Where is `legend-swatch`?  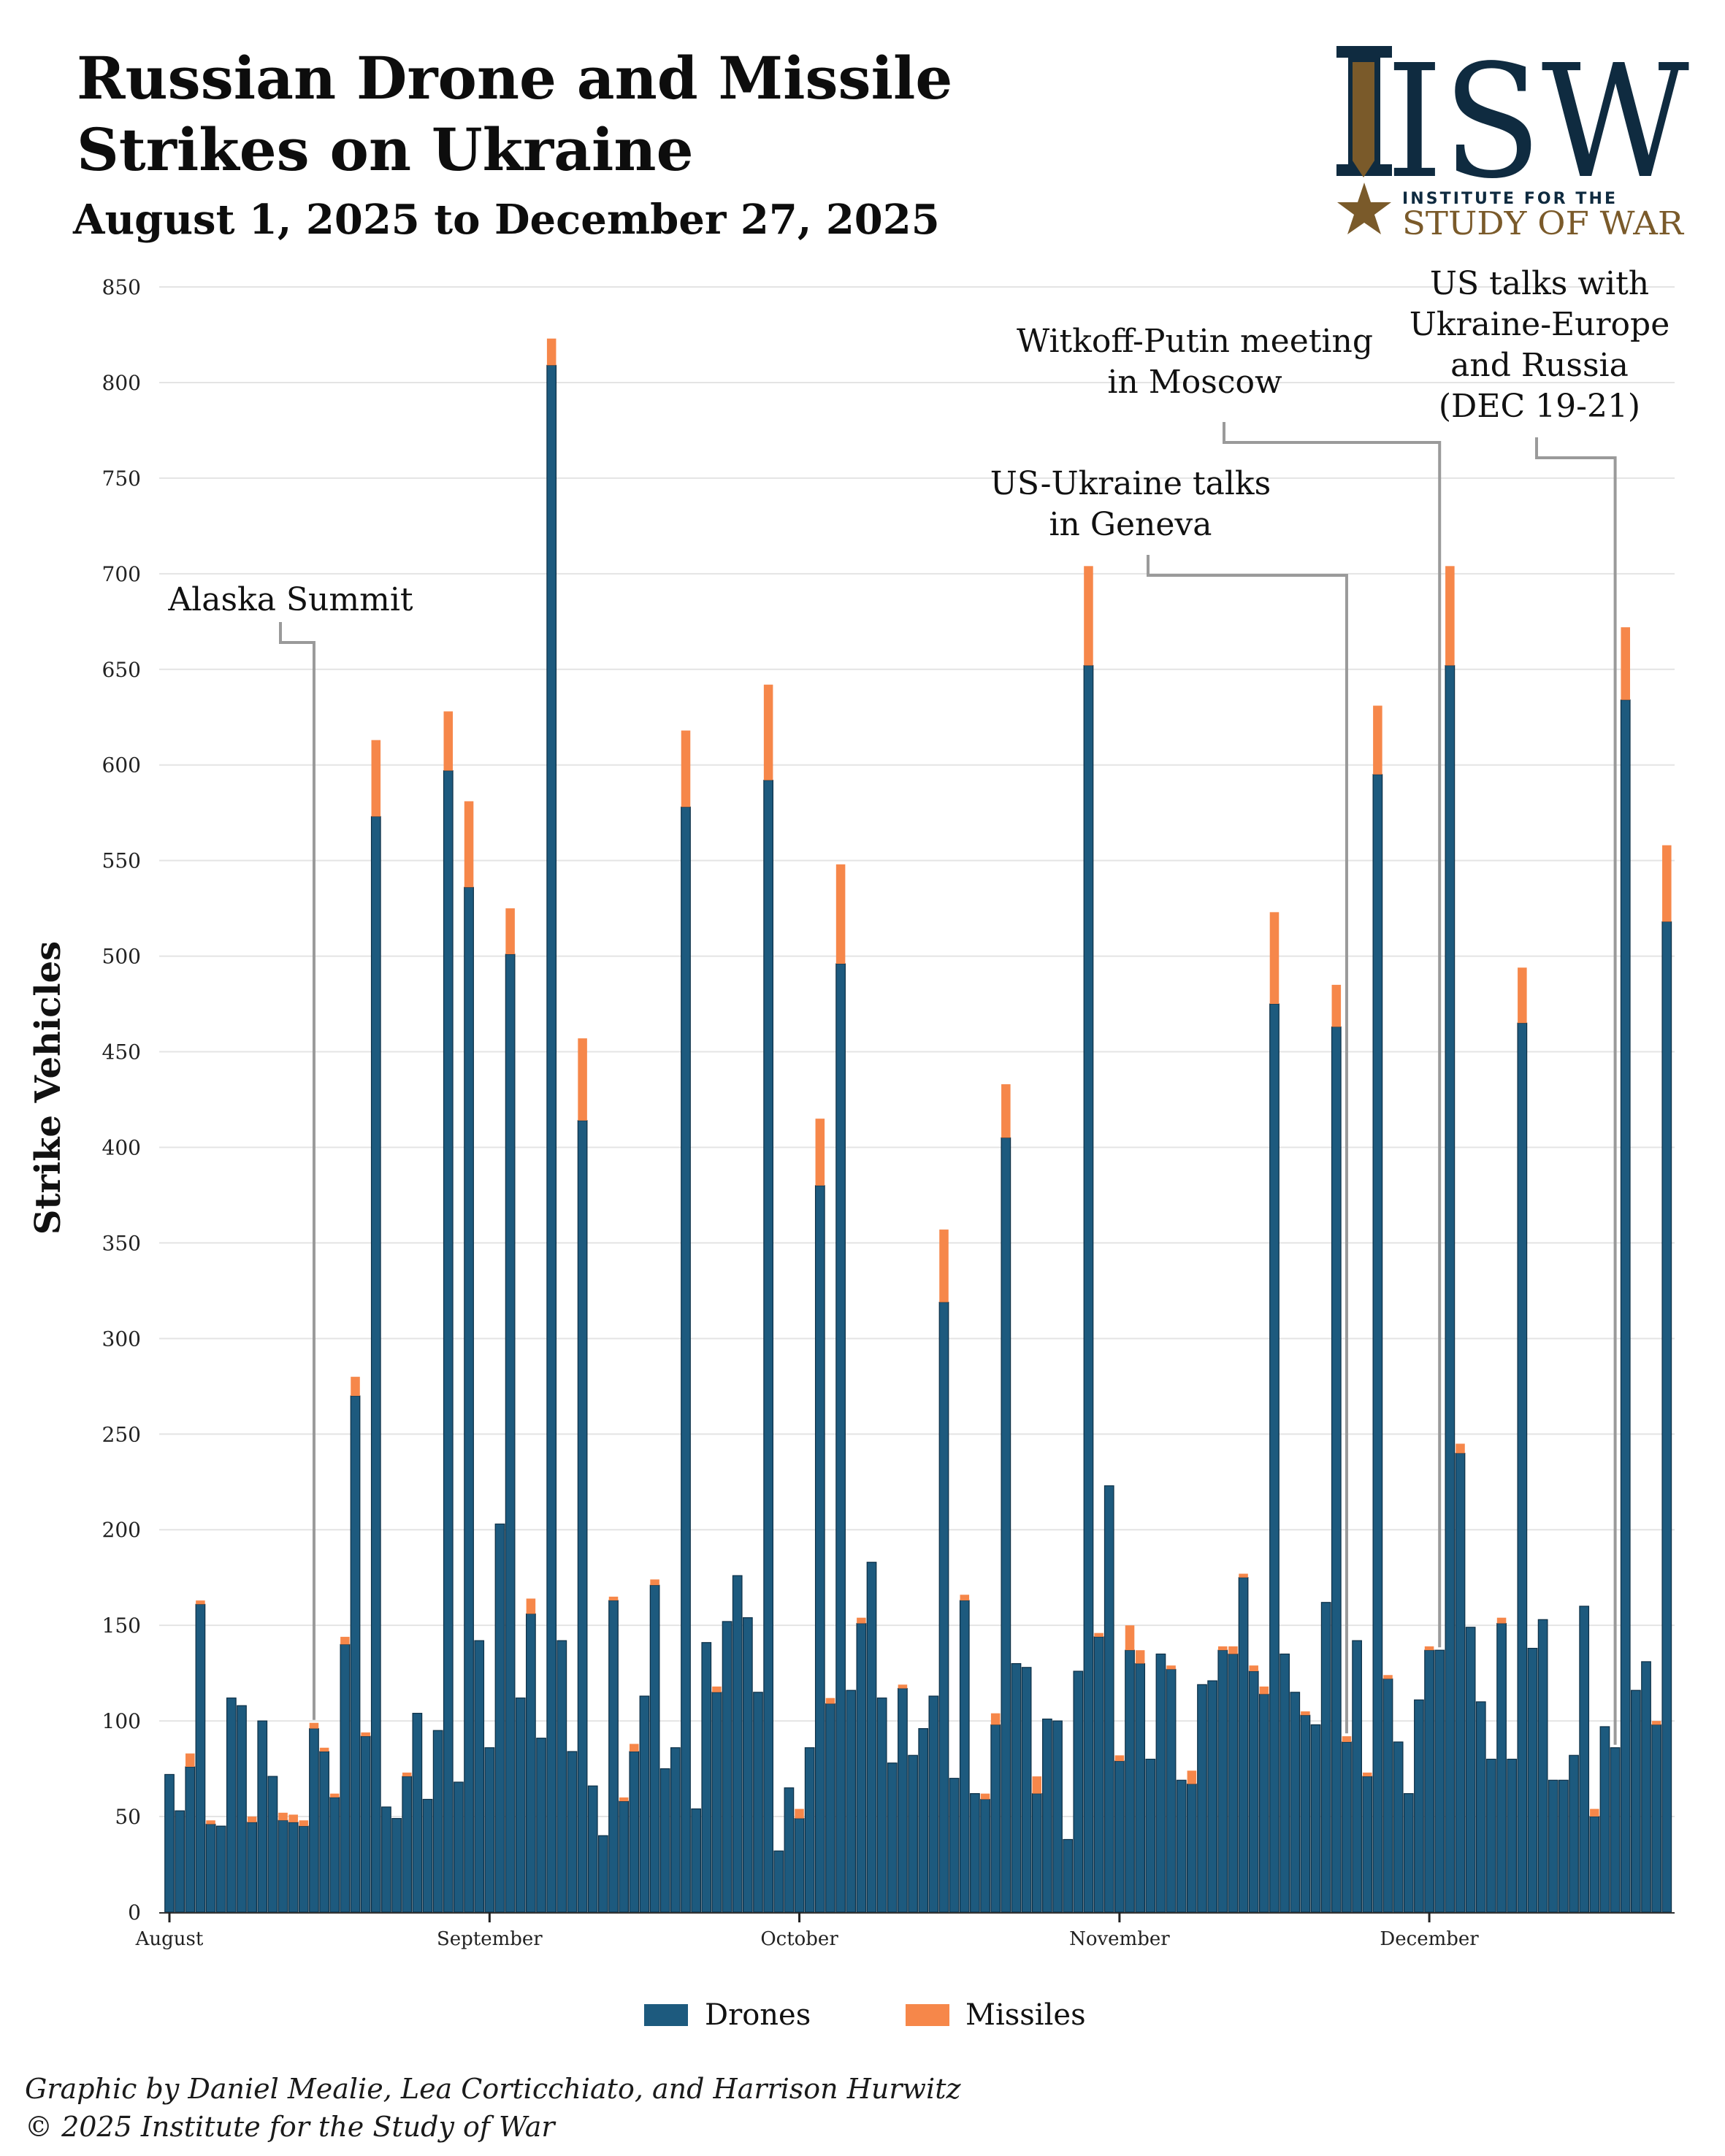
legend-swatch is located at coordinates (927, 2015).